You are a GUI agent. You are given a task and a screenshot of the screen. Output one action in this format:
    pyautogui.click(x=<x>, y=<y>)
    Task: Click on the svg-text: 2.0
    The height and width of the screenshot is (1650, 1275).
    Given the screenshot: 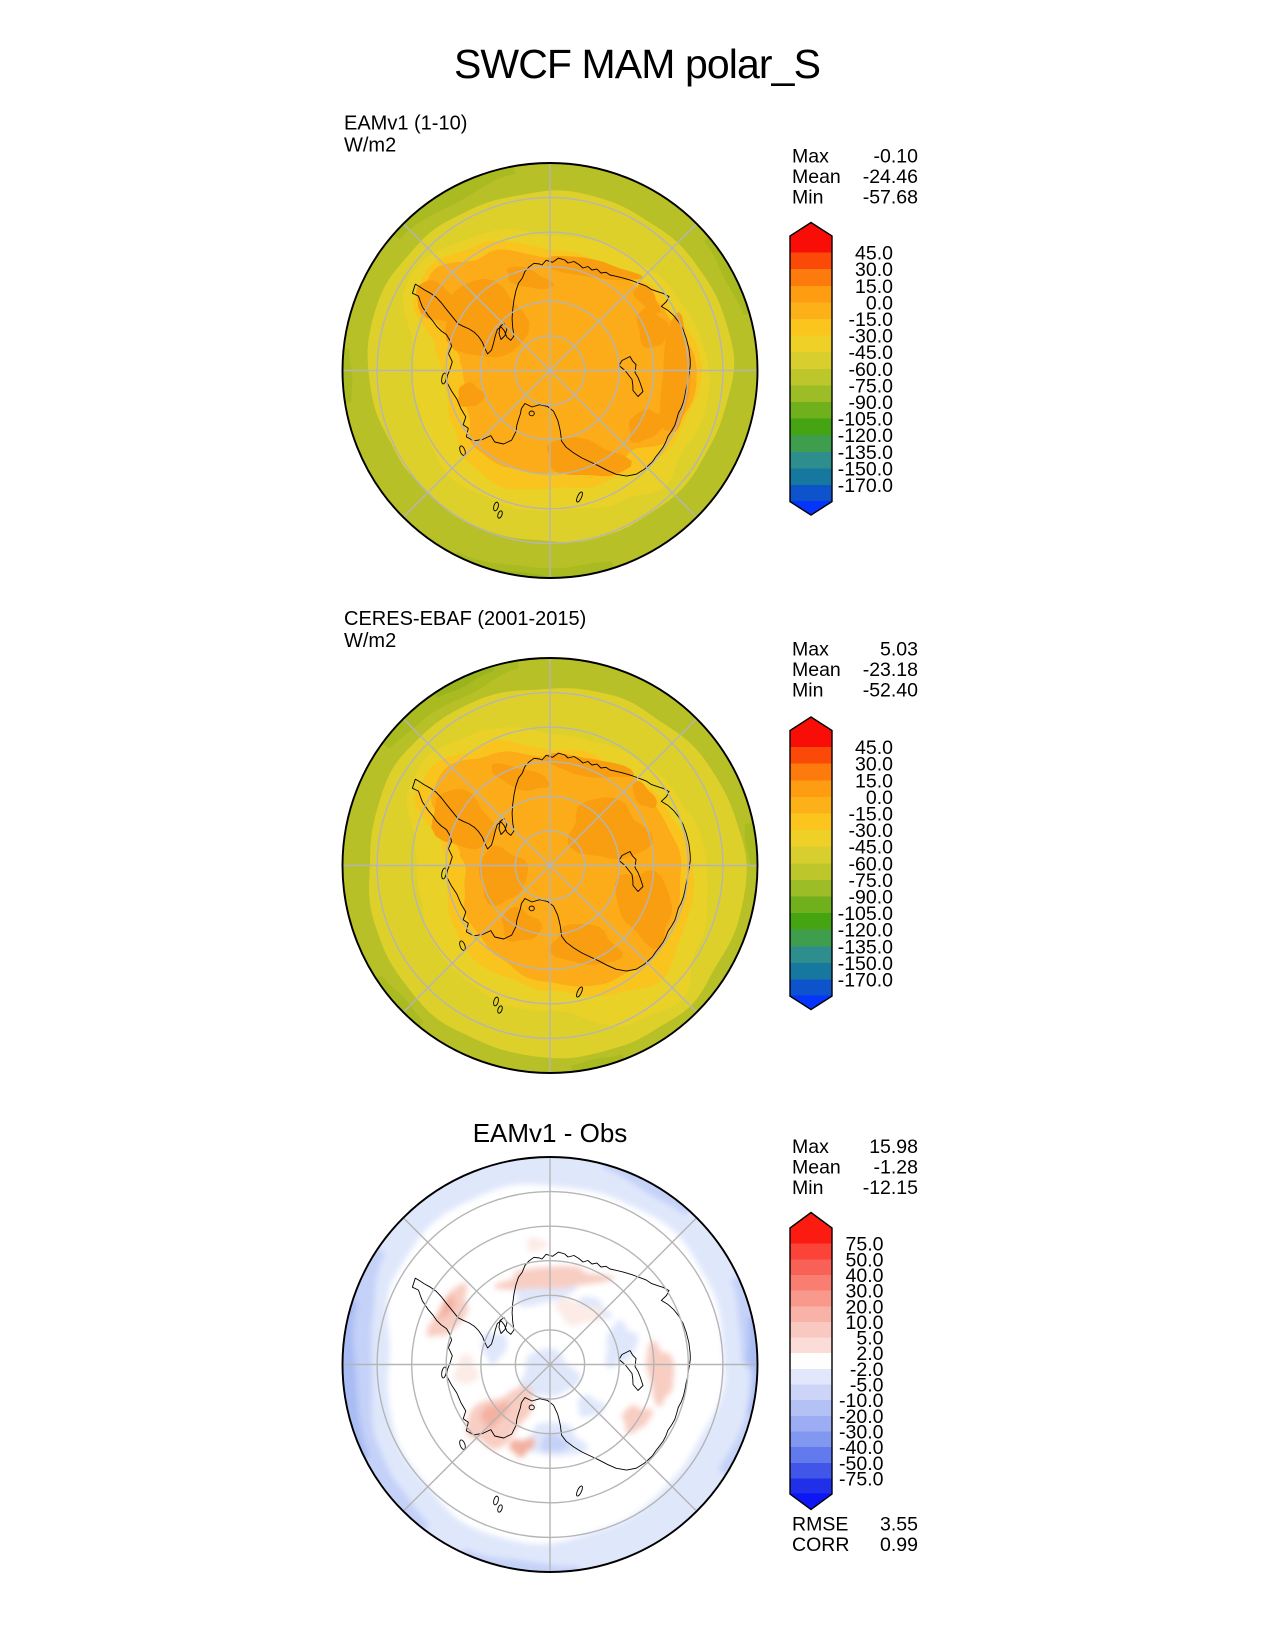 What is the action you would take?
    pyautogui.click(x=869, y=1354)
    